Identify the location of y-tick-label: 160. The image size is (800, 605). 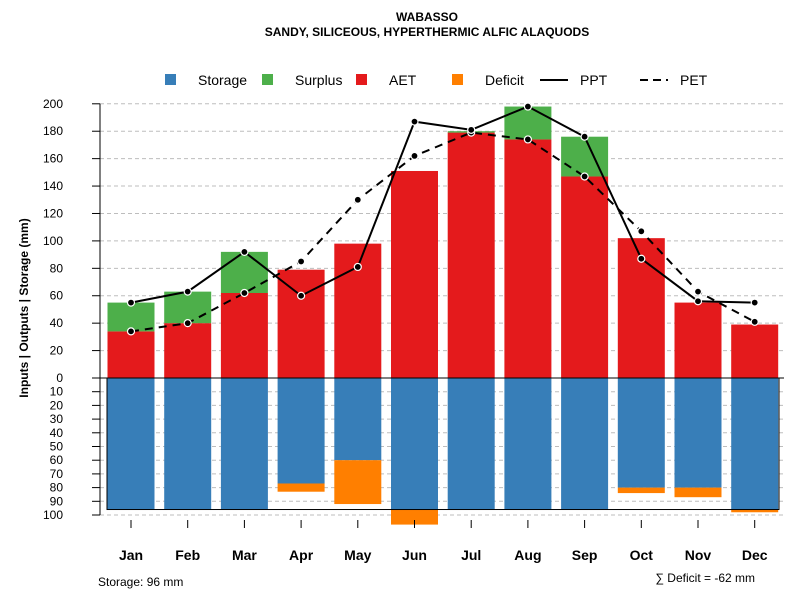
(53, 159).